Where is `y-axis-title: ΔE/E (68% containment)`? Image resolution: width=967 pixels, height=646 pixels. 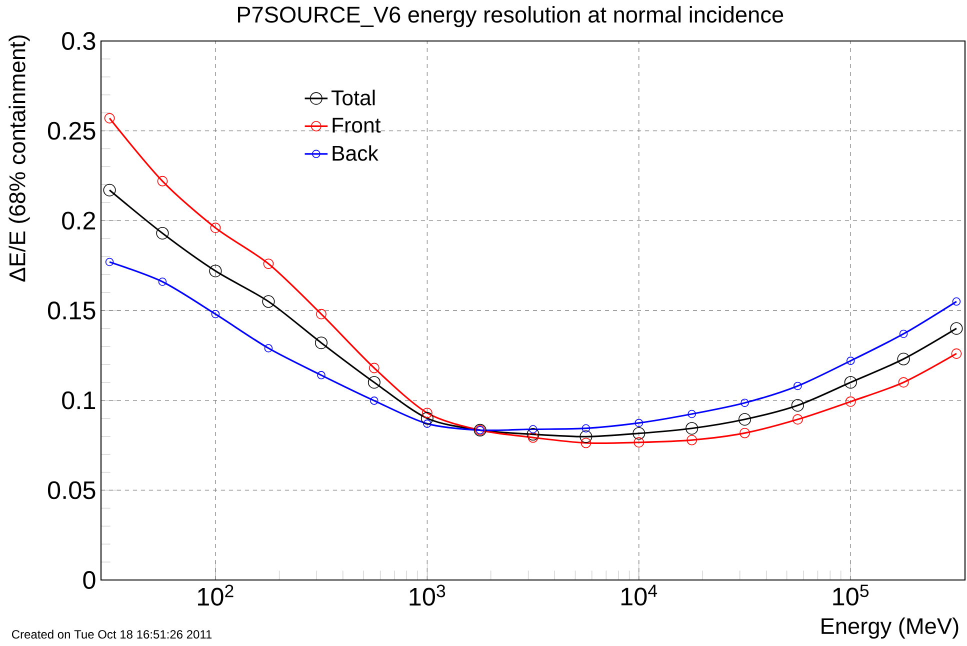
y-axis-title: ΔE/E (68% containment) is located at coordinates (19, 158).